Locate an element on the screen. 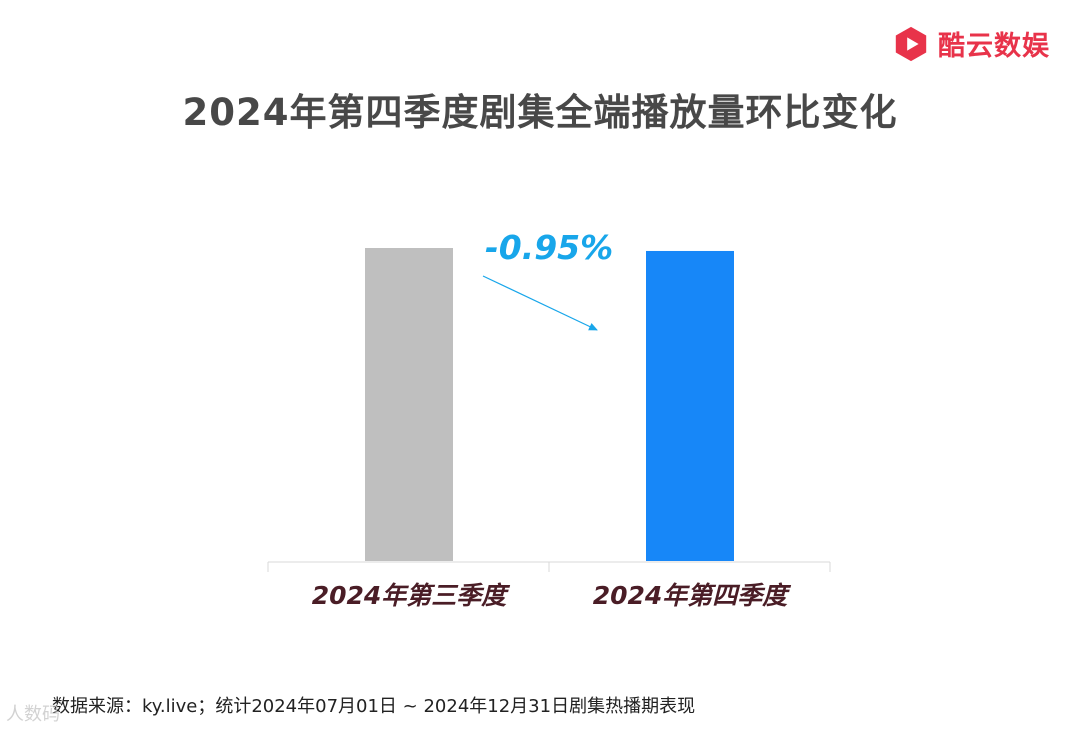 This screenshot has width=1080, height=735. category-label: 2024年第四季度 is located at coordinates (692, 595).